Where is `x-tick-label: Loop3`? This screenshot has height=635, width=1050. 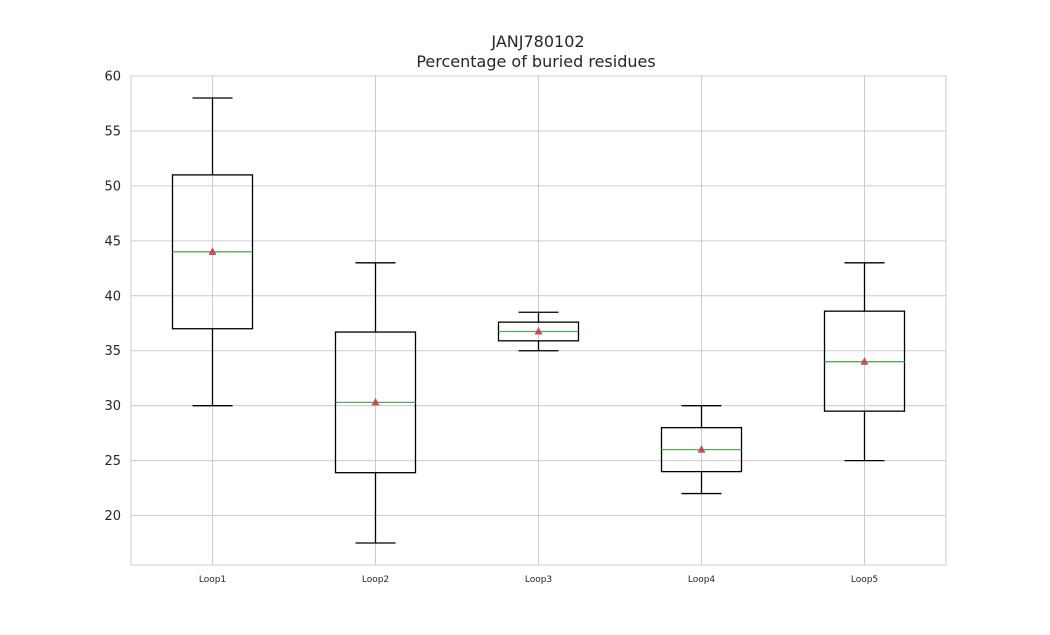
x-tick-label: Loop3 is located at coordinates (538, 580).